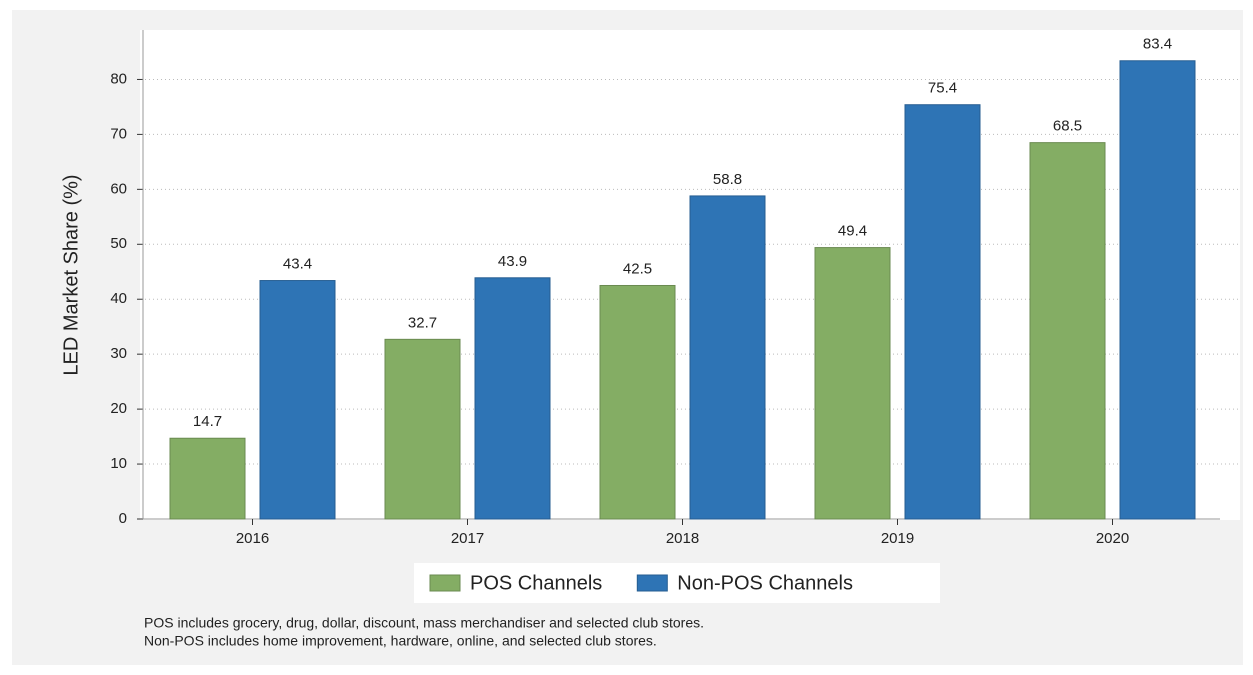 This screenshot has height=675, width=1253. What do you see at coordinates (118, 353) in the screenshot?
I see `y-tick-label: 30` at bounding box center [118, 353].